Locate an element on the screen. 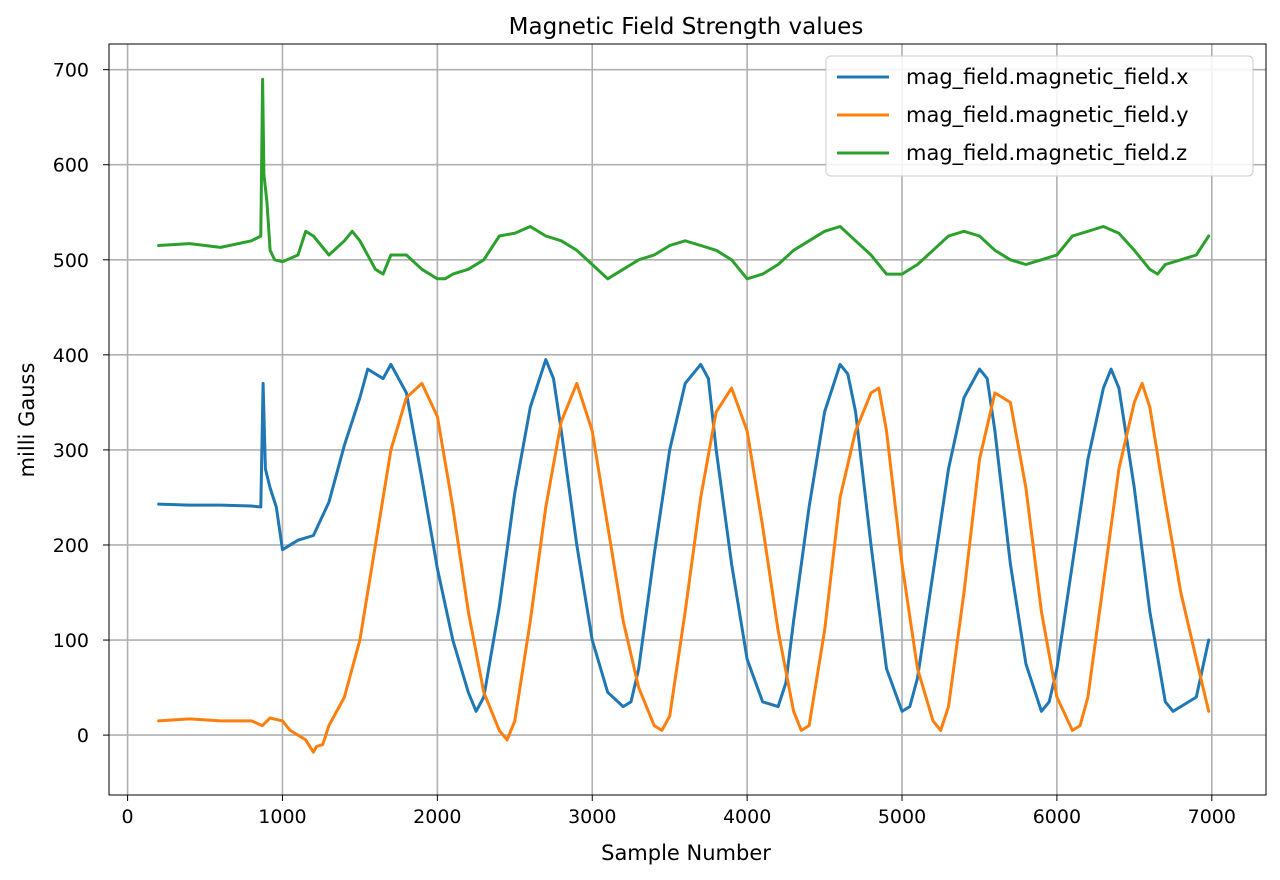 The height and width of the screenshot is (880, 1280). y-tick-label: 600 is located at coordinates (71, 166).